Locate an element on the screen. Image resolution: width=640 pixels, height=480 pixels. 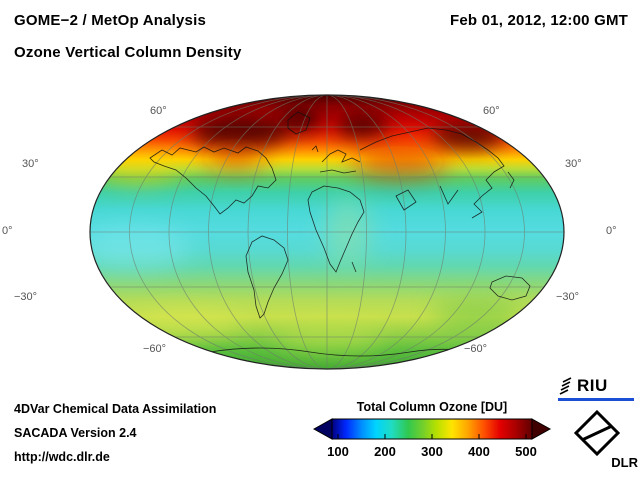
lat-label-left-60: 60° is located at coordinates (158, 111).